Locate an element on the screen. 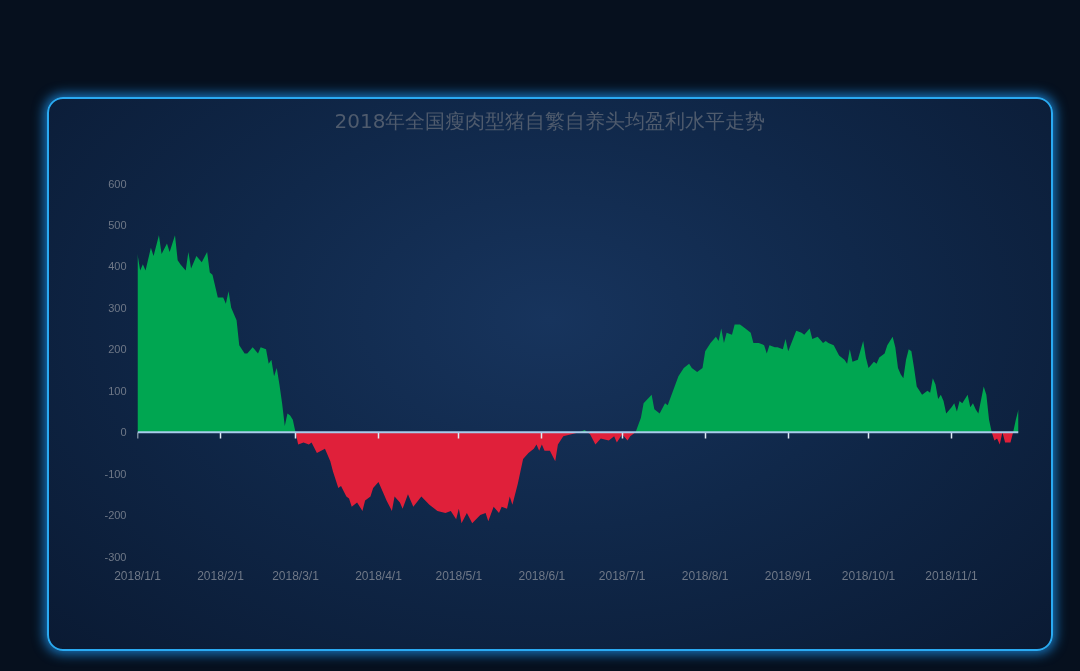 The image size is (1080, 671). y-tick-label: 500 is located at coordinates (117, 224).